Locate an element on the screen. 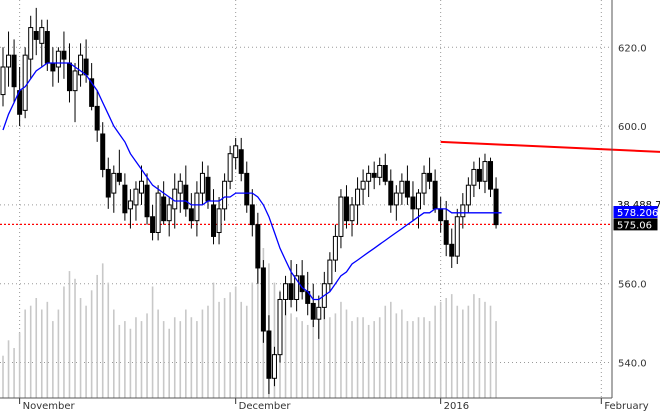  y-tick-label: 560.0 is located at coordinates (632, 285).